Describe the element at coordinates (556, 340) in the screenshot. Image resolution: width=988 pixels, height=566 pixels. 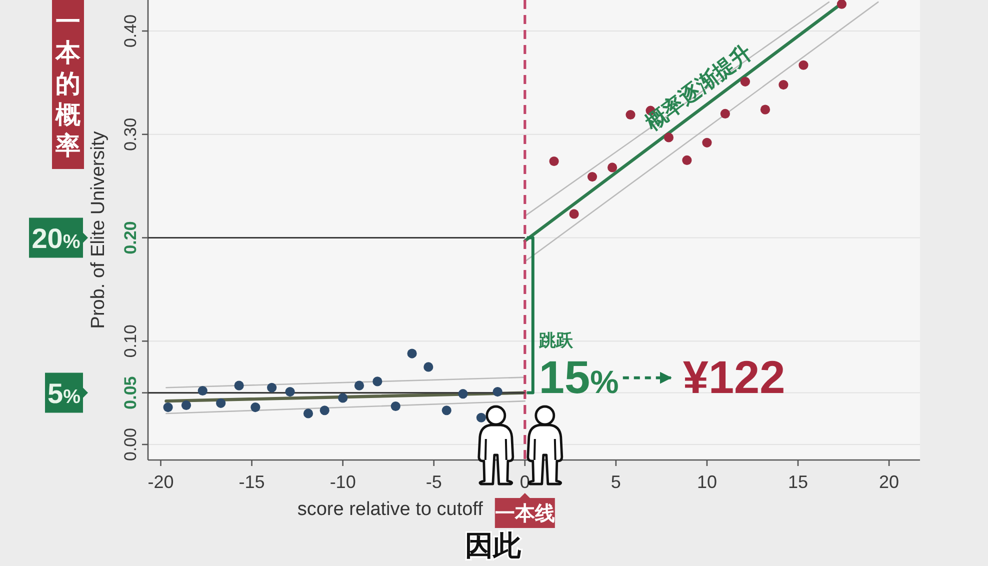
I see `annotation: 跳跃` at that location.